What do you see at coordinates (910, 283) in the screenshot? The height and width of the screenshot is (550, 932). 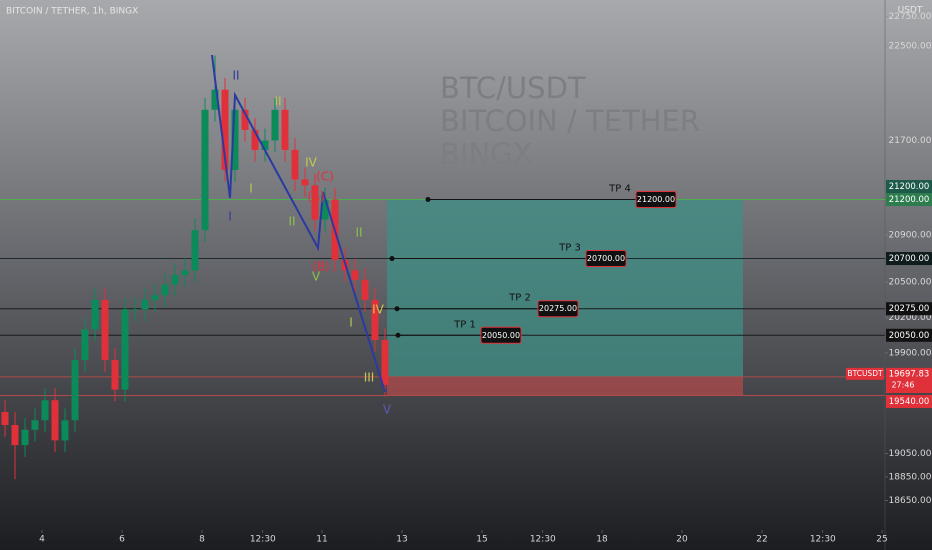 I see `y-tick-label: 20500.00` at bounding box center [910, 283].